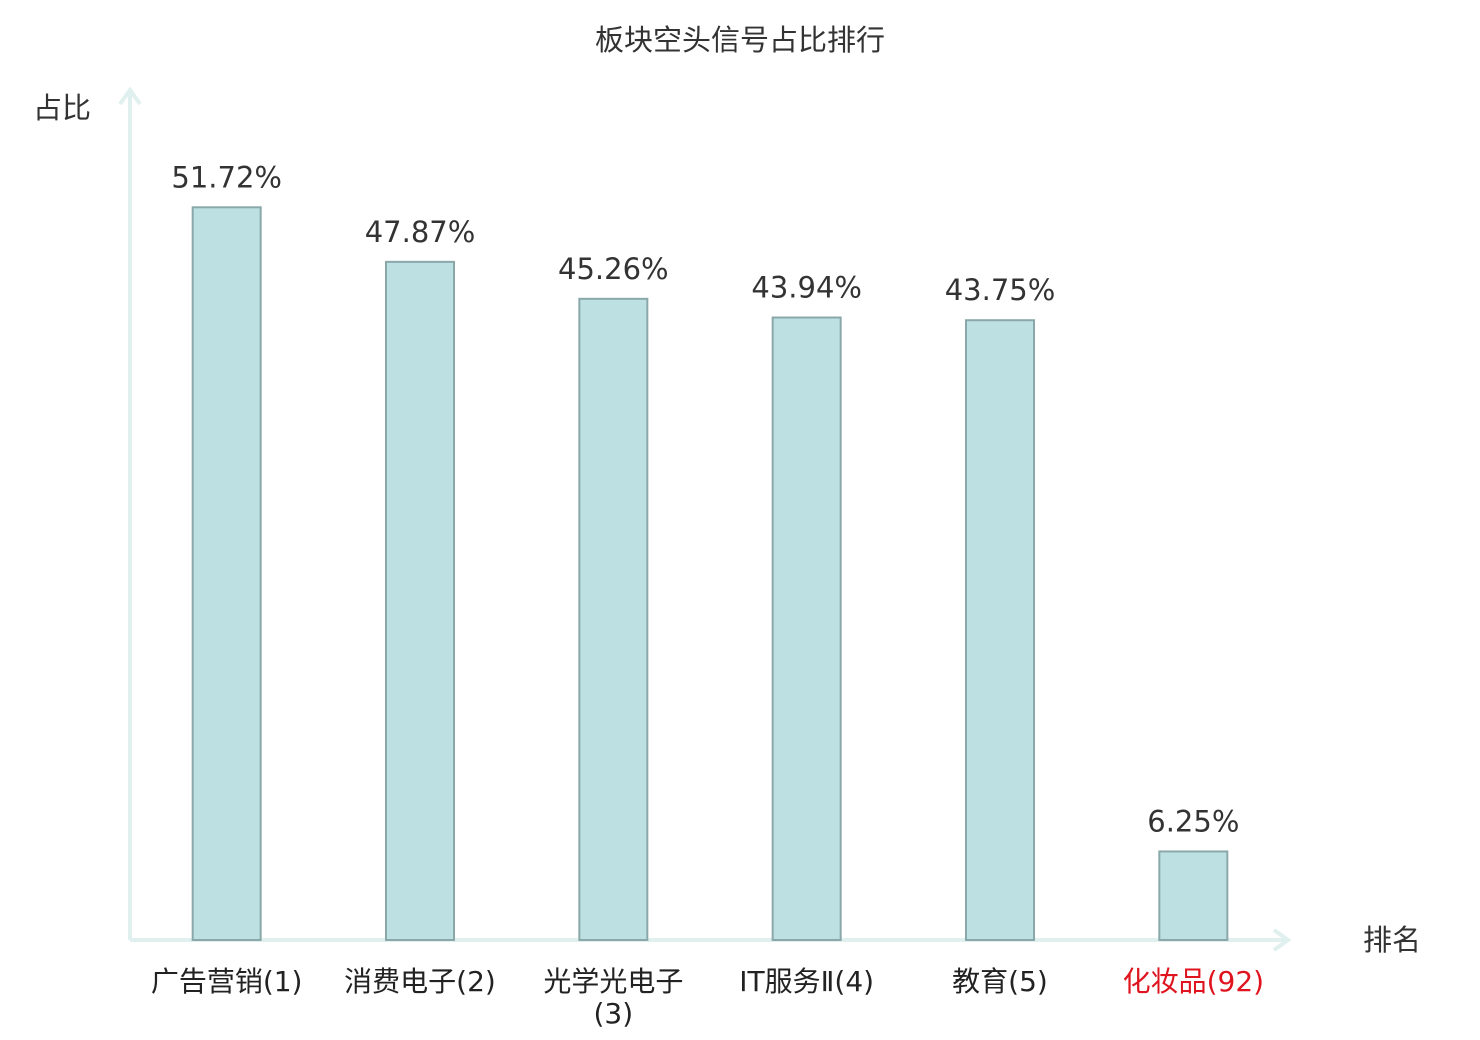 This screenshot has width=1480, height=1040. What do you see at coordinates (1000, 981) in the screenshot?
I see `x-tick-label: 教育(5)` at bounding box center [1000, 981].